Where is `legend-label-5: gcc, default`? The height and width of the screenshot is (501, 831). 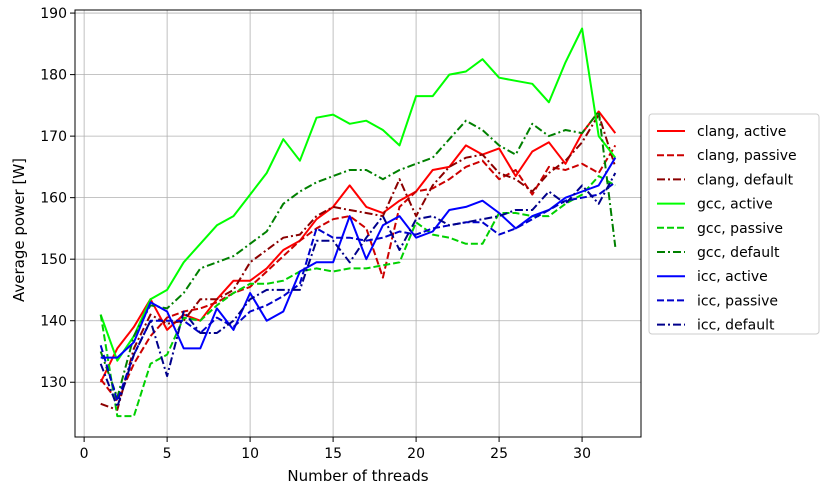
legend-label-5: gcc, default is located at coordinates (738, 253).